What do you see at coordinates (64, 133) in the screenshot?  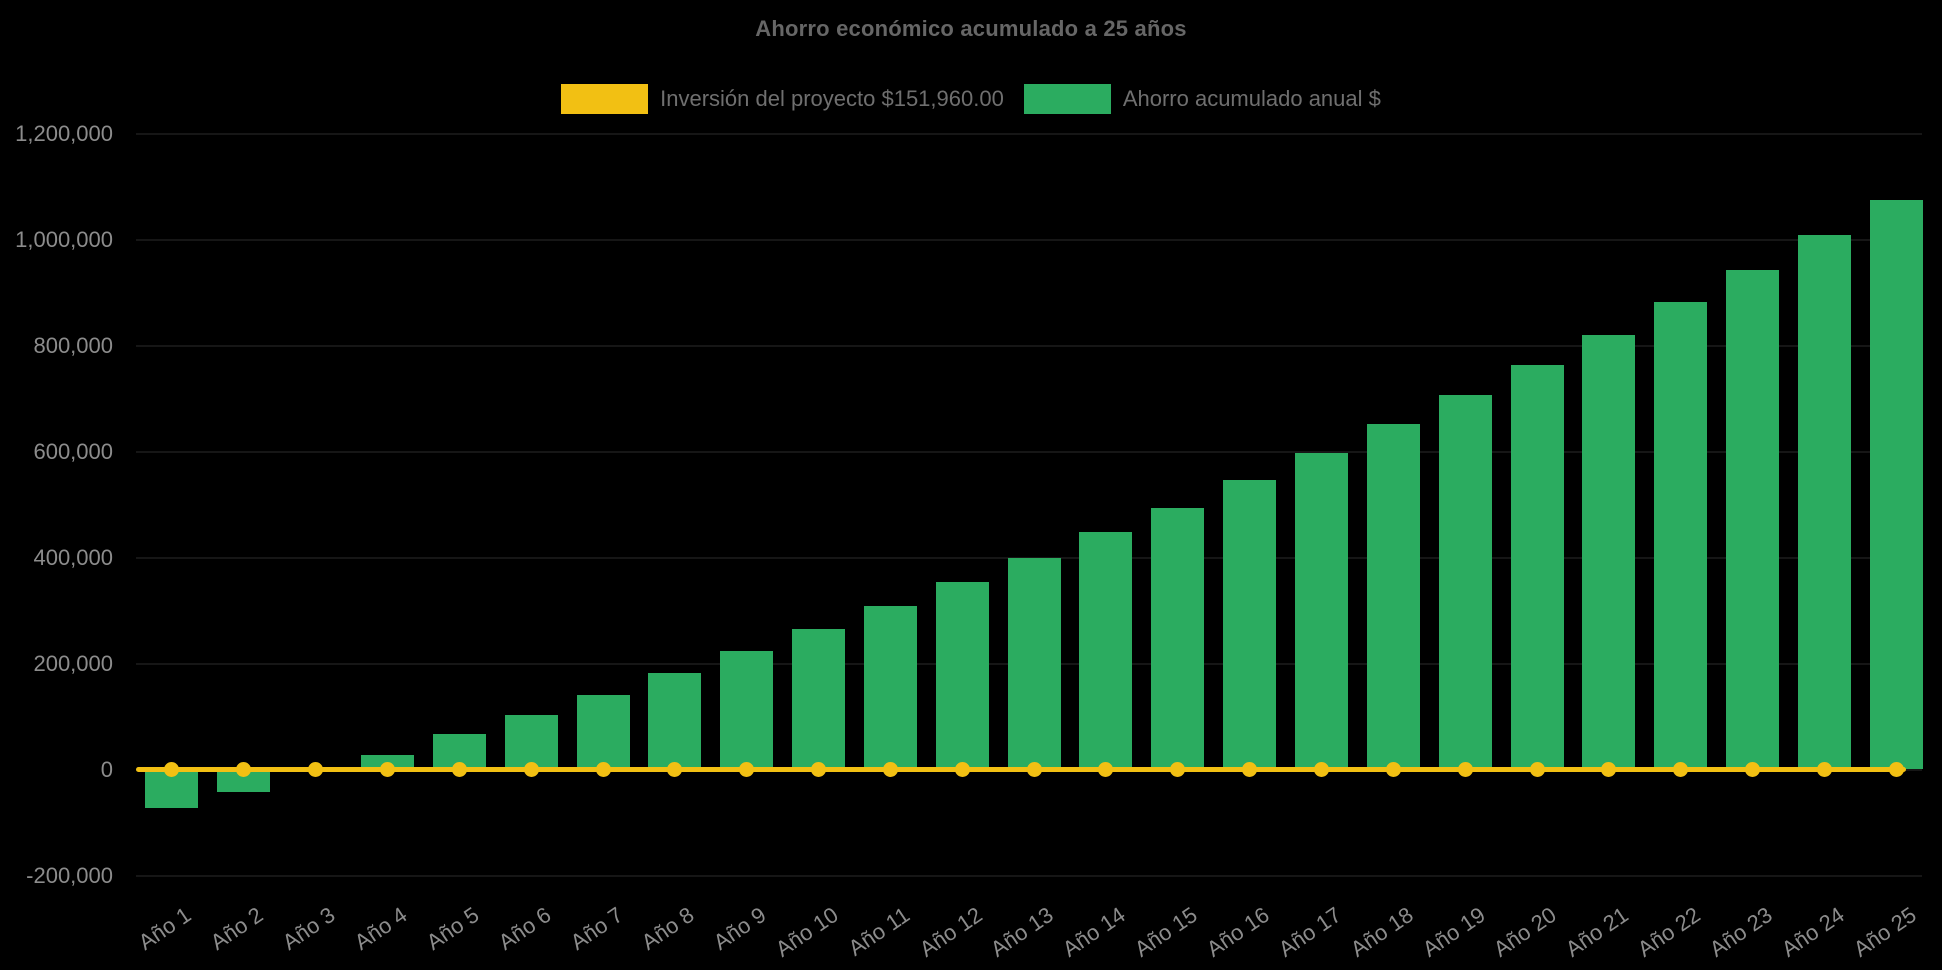 I see `y-tick-label-1200000: 1,200,000` at bounding box center [64, 133].